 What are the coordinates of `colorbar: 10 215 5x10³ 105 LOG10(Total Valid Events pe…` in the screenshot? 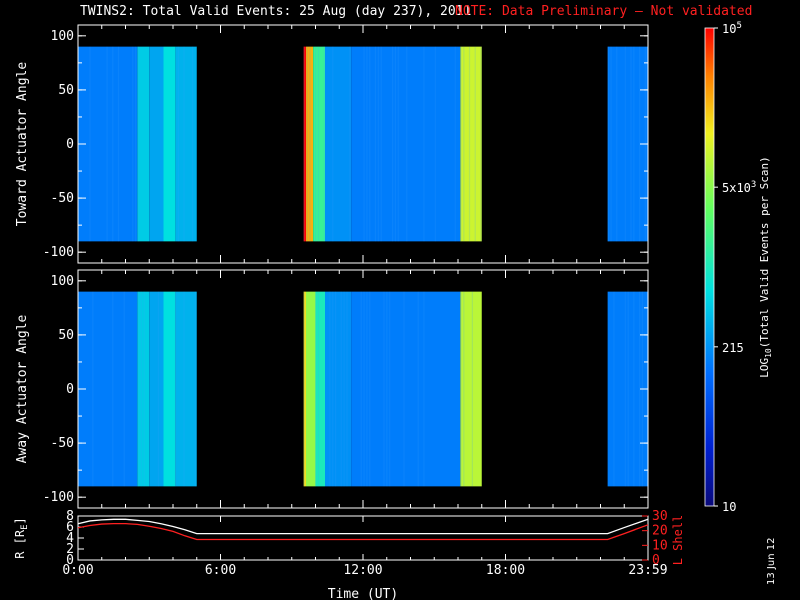 It's located at (739, 267).